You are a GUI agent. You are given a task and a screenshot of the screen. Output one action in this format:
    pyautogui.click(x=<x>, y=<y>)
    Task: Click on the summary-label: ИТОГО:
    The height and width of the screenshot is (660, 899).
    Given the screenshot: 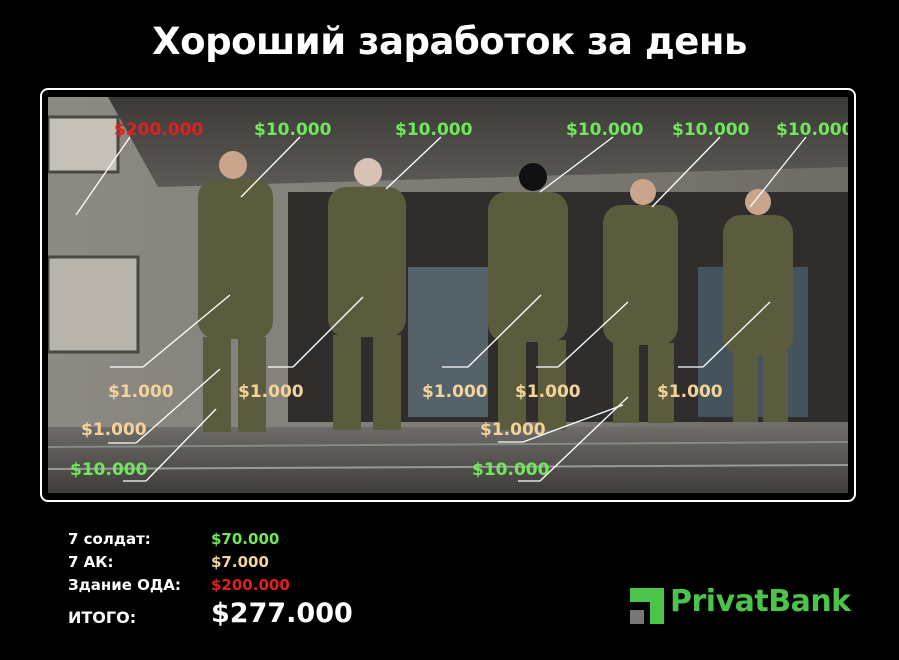 What is the action you would take?
    pyautogui.click(x=102, y=617)
    